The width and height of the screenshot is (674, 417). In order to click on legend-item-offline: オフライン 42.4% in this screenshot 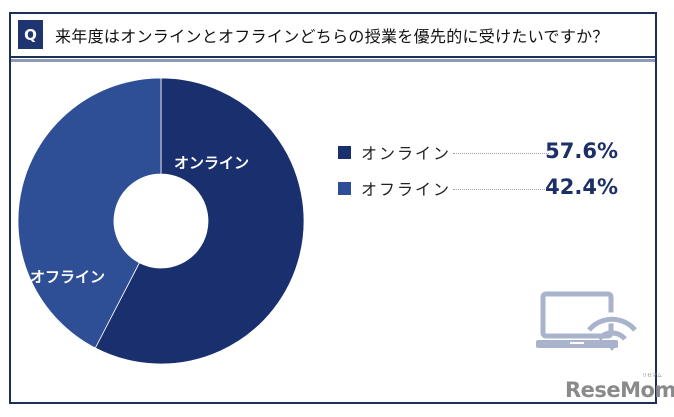, I will do `click(483, 188)`.